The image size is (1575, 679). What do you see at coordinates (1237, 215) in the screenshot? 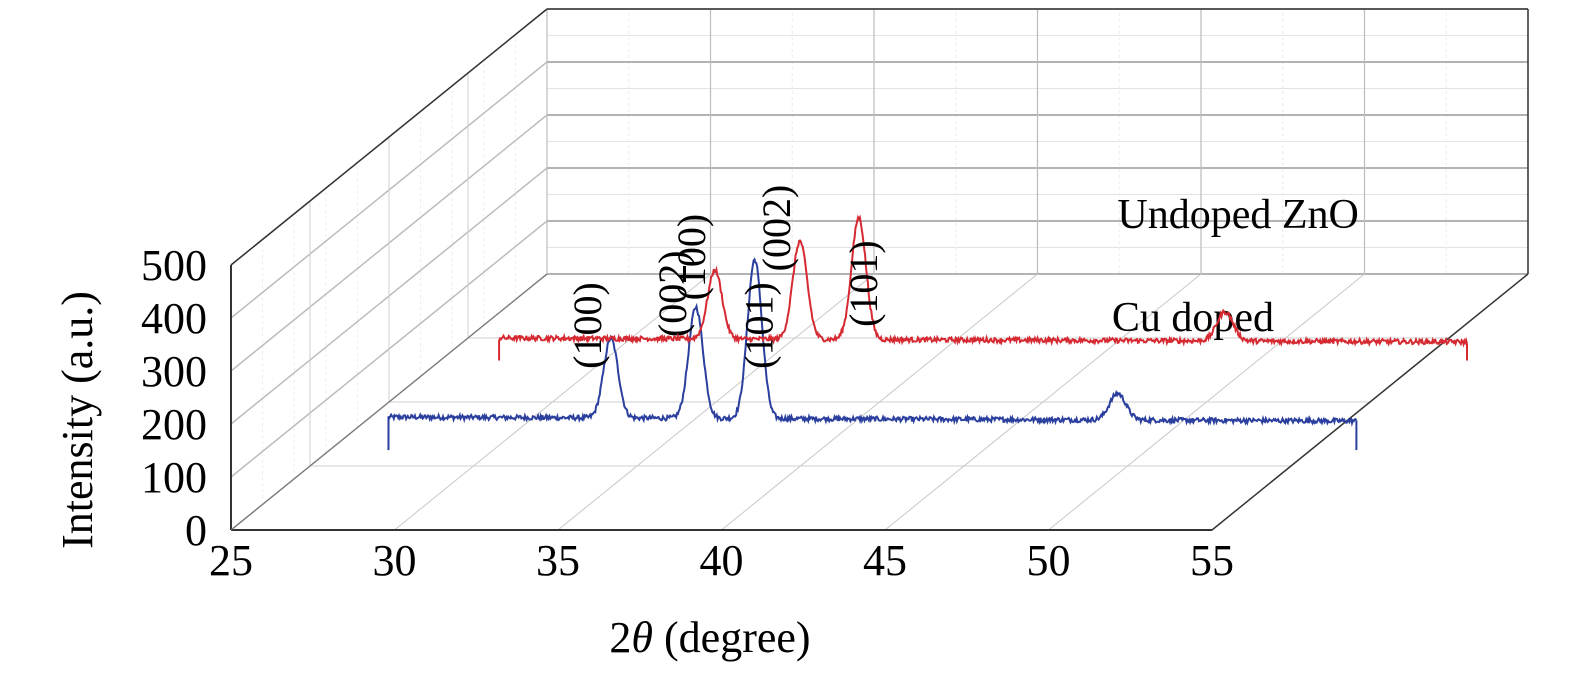
I see `series-label: Undoped ZnO` at bounding box center [1237, 215].